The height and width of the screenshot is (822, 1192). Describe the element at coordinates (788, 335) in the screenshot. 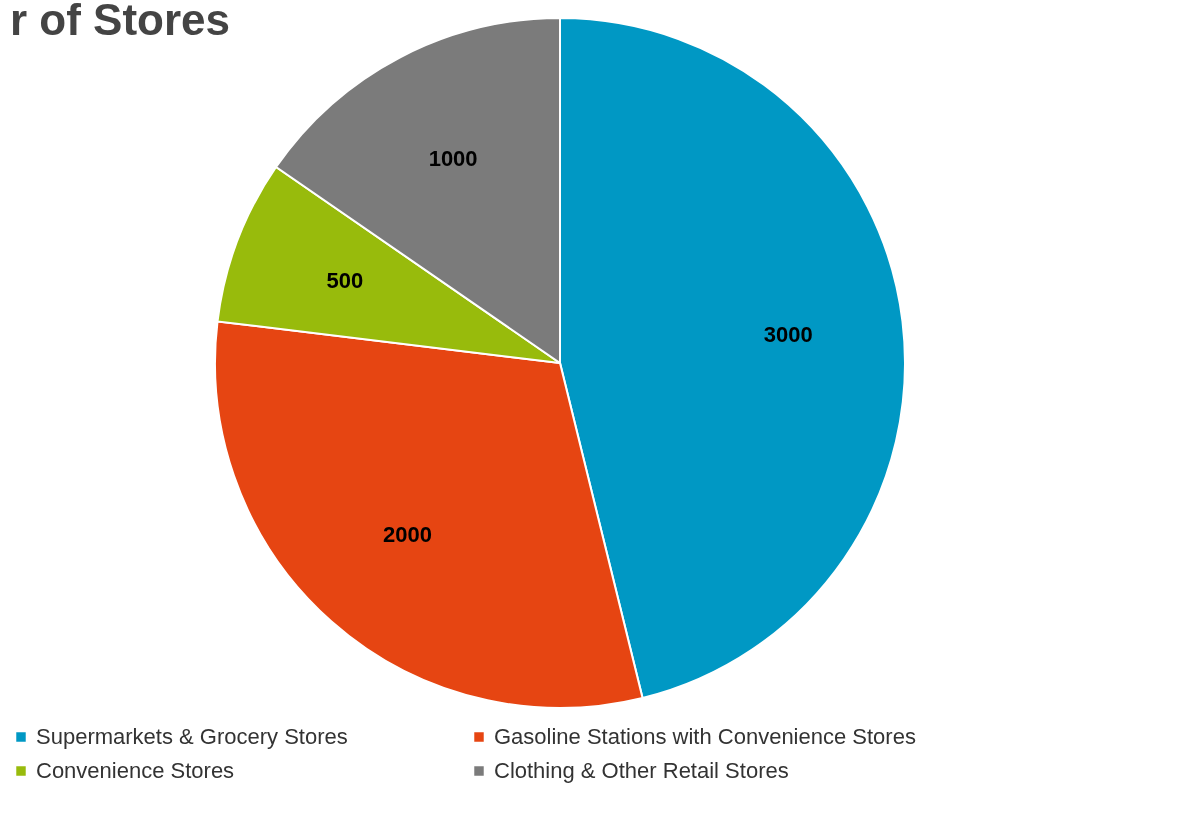

I see `data-label: 3000` at that location.